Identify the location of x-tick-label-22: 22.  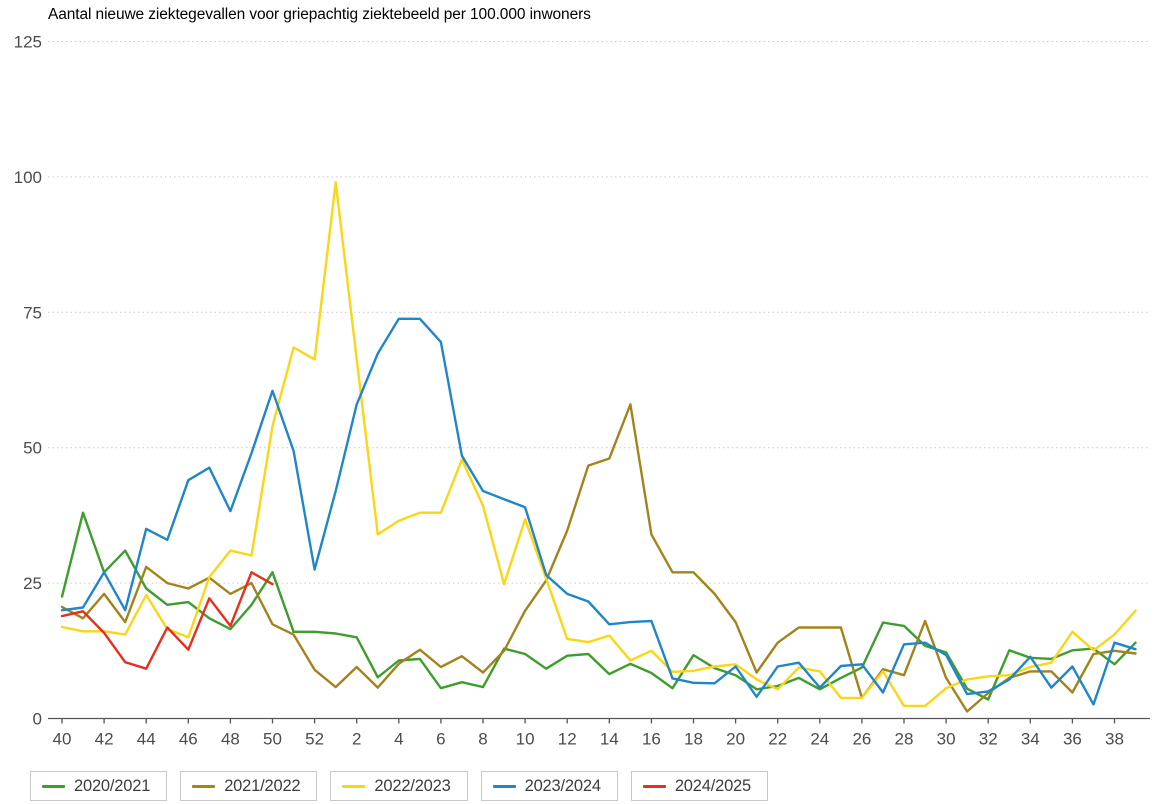
(777, 739).